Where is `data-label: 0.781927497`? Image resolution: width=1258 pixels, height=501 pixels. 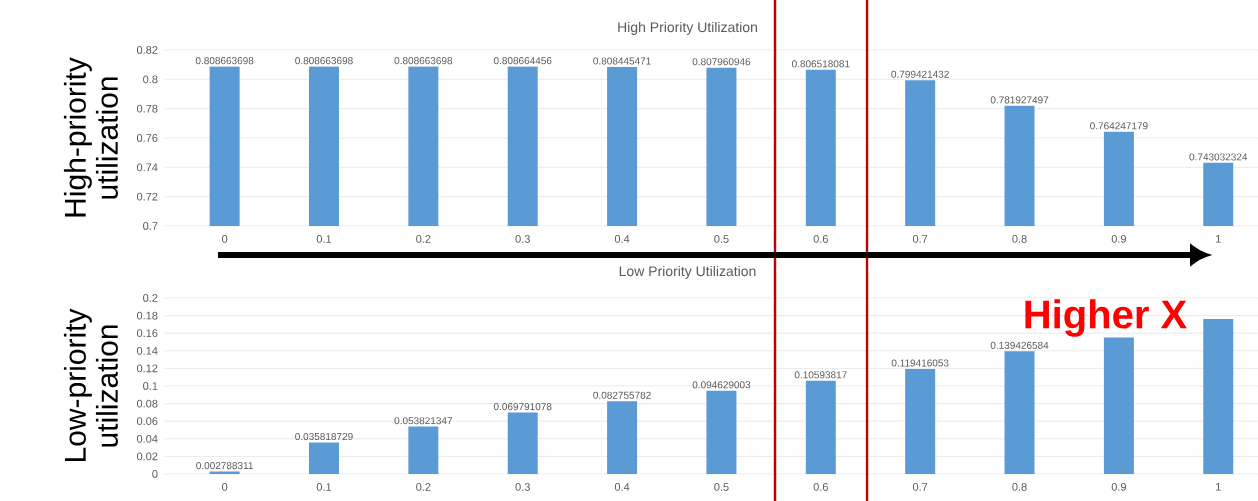
data-label: 0.781927497 is located at coordinates (1019, 100).